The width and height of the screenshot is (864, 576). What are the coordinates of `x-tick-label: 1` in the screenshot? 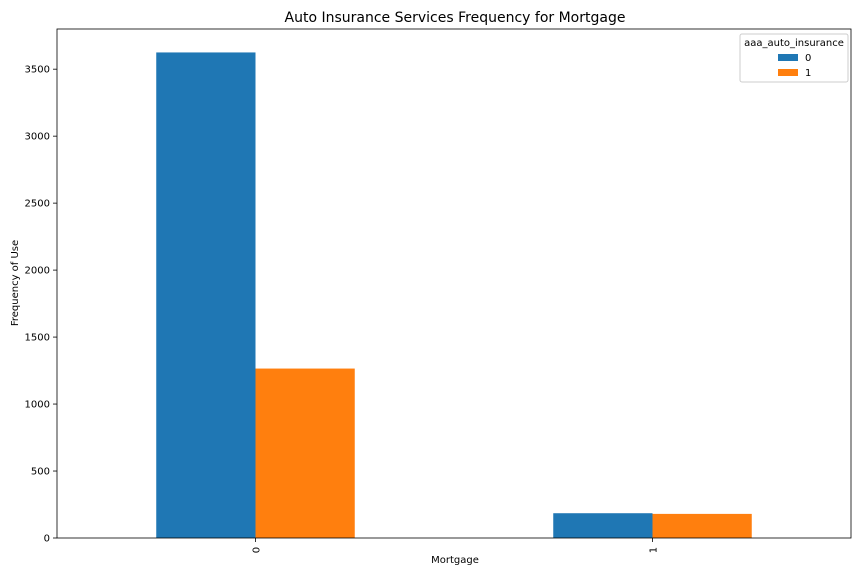 It's located at (654, 550).